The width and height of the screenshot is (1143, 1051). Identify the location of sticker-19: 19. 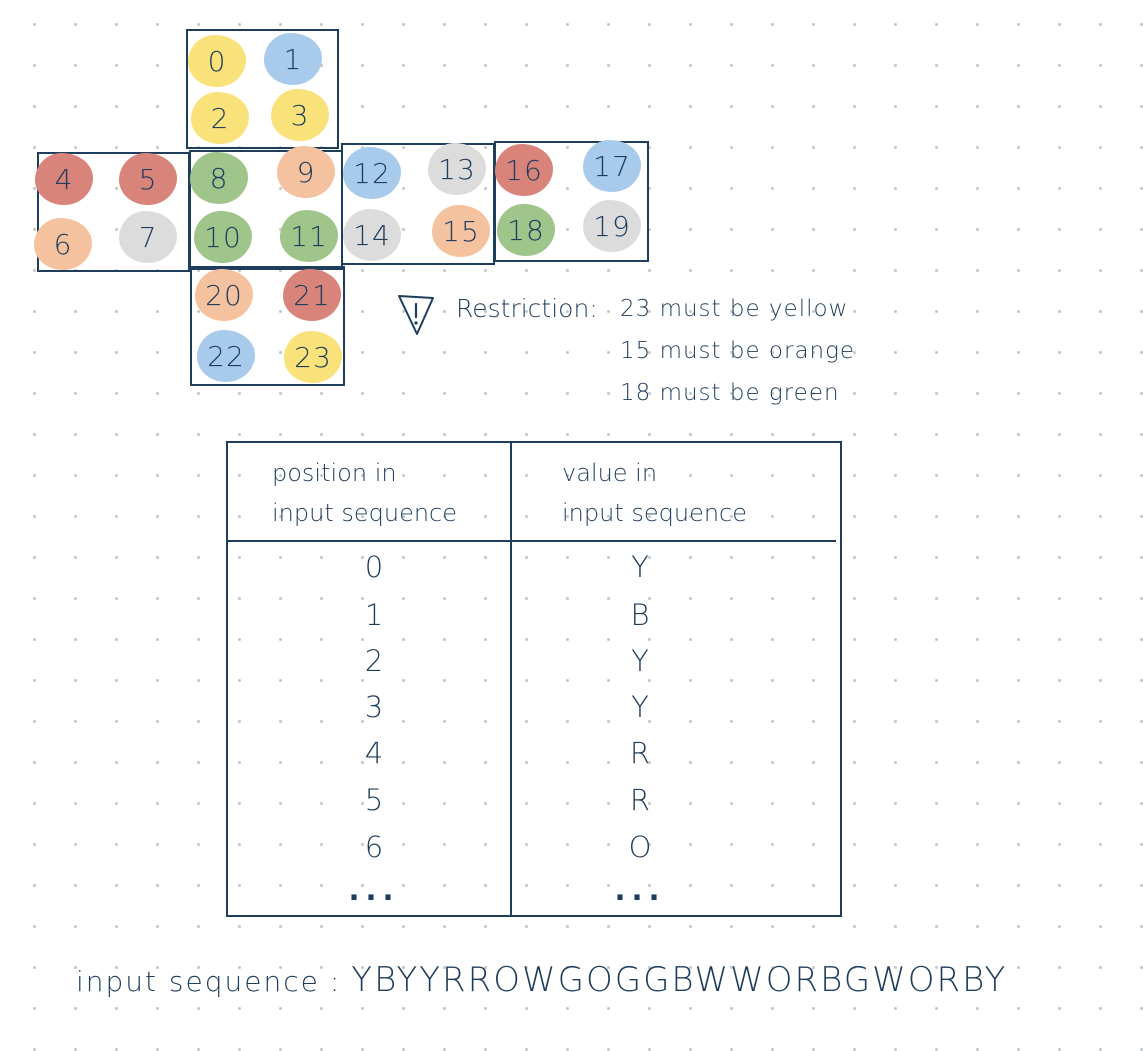
(612, 226).